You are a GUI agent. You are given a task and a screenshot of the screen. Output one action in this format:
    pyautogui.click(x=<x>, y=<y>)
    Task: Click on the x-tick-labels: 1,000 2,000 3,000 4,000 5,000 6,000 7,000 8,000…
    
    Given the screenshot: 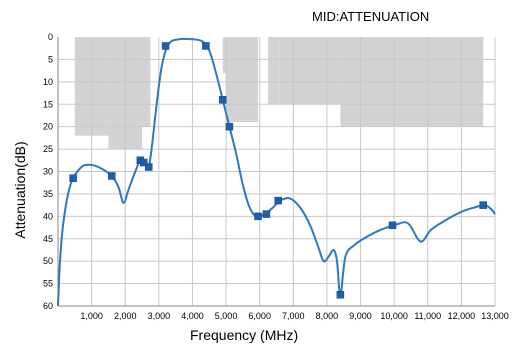 What is the action you would take?
    pyautogui.click(x=294, y=316)
    